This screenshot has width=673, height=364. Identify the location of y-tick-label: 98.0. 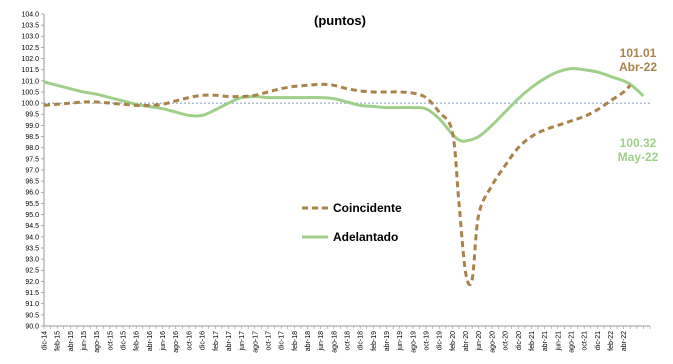
(32, 148).